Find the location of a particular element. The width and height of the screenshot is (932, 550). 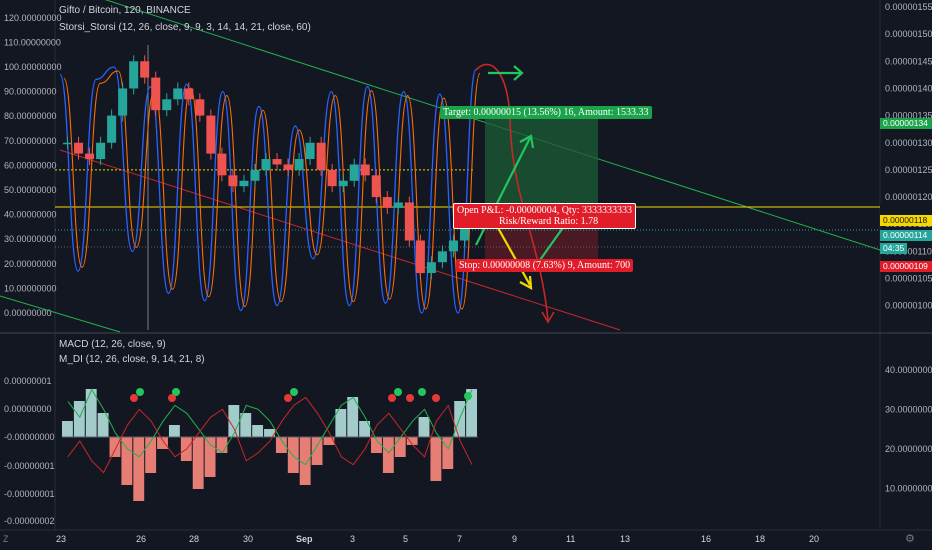

settings-icon: ⚙ is located at coordinates (910, 539).